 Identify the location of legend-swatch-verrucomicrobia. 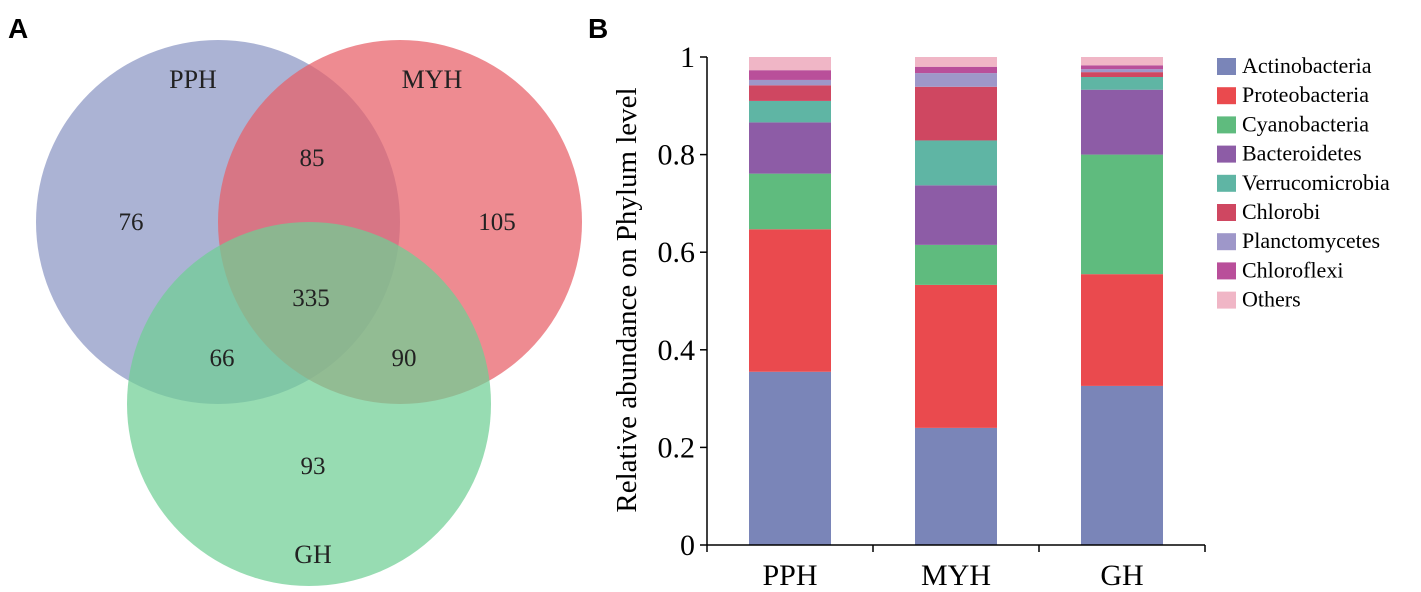
(1226, 183).